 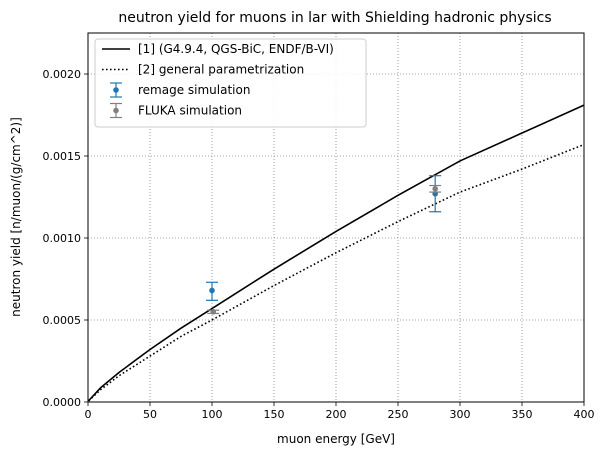 What do you see at coordinates (336, 414) in the screenshot?
I see `x-tick-label: 200` at bounding box center [336, 414].